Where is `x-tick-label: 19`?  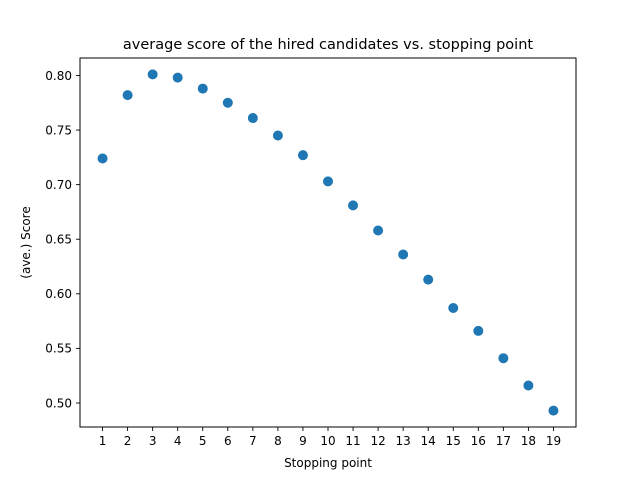 x-tick-label: 19 is located at coordinates (553, 441).